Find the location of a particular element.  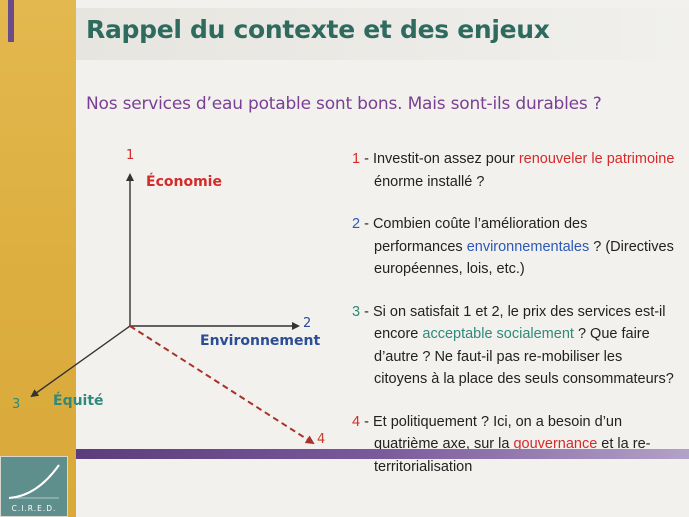

axis1-number: 1 is located at coordinates (130, 155).